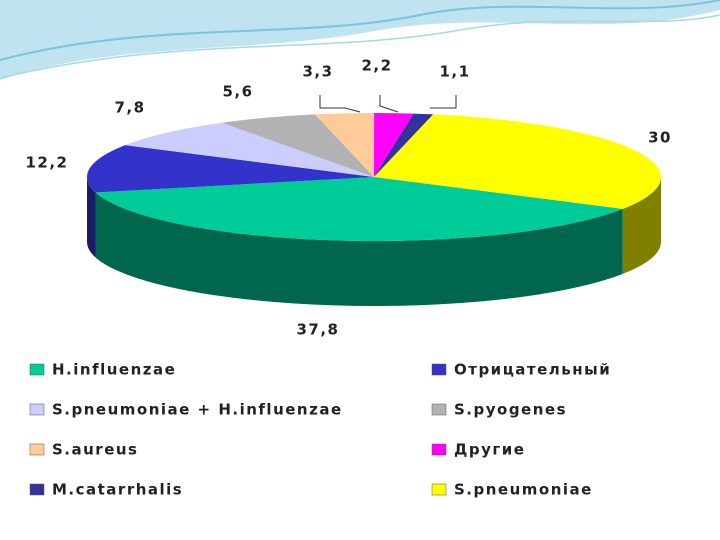 The height and width of the screenshot is (540, 720). Describe the element at coordinates (454, 72) in the screenshot. I see `value-label: 1,1` at that location.